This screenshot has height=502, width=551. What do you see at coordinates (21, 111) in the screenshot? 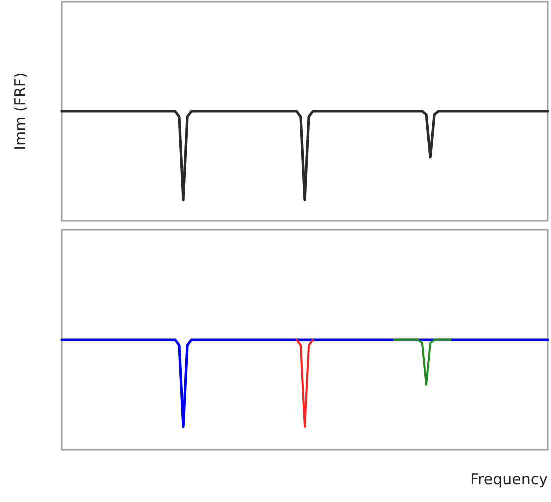
I see `y-axis-title: Imm (FRF)` at bounding box center [21, 111].